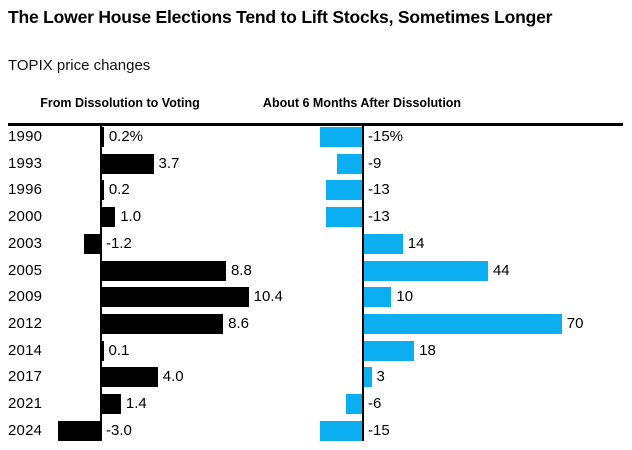  Describe the element at coordinates (375, 403) in the screenshot. I see `value-label: -6` at that location.